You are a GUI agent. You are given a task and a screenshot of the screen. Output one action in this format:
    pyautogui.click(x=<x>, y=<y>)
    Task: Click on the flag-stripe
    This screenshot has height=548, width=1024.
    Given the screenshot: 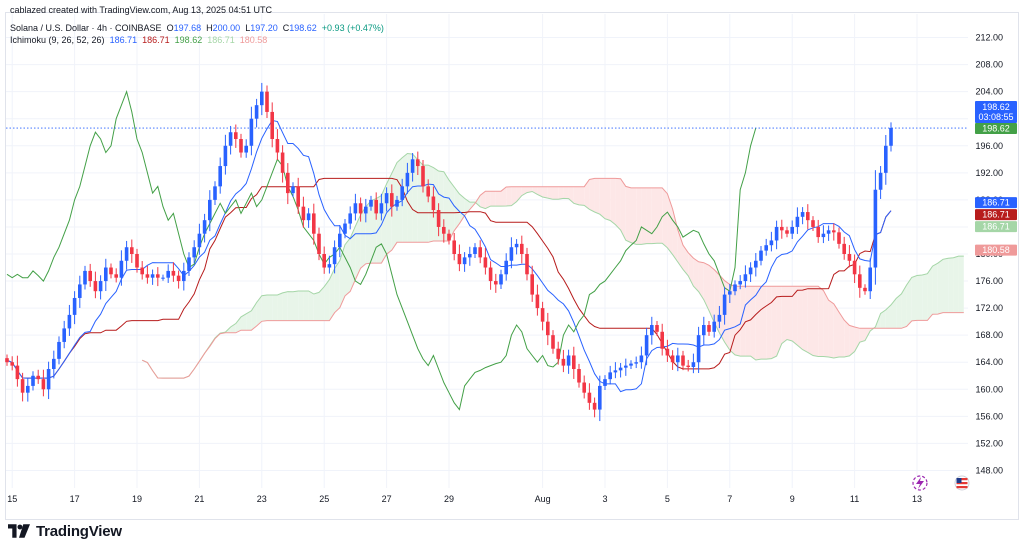 What is the action you would take?
    pyautogui.click(x=962, y=479)
    